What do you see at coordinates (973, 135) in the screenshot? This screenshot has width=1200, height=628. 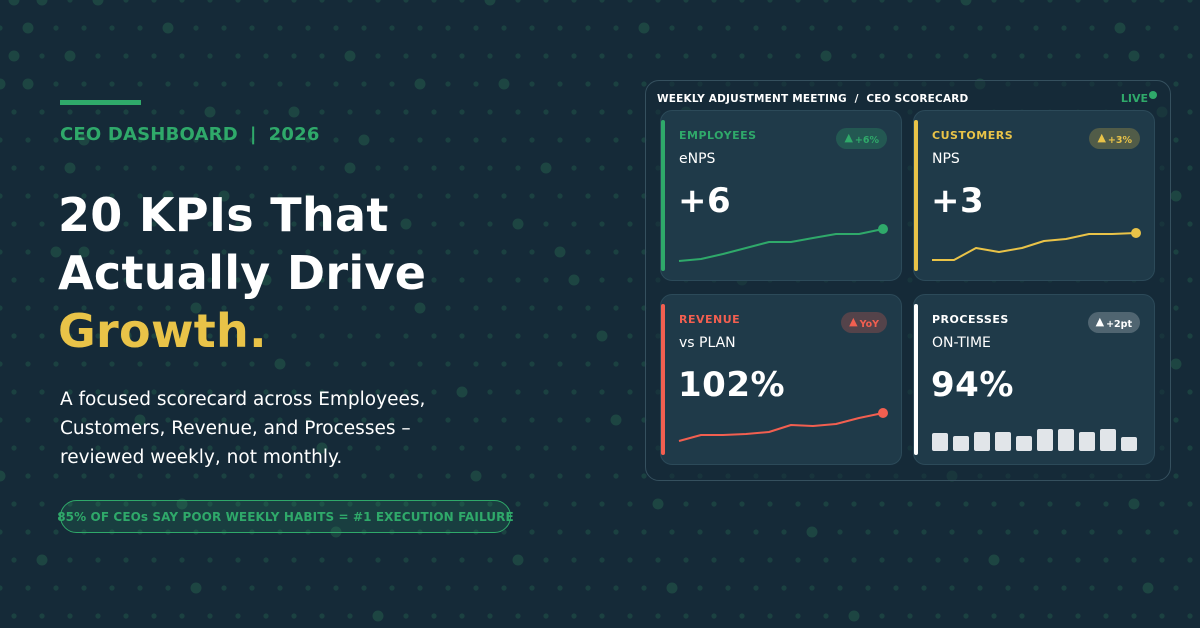 I see `card-category: CUSTOMERS` at bounding box center [973, 135].